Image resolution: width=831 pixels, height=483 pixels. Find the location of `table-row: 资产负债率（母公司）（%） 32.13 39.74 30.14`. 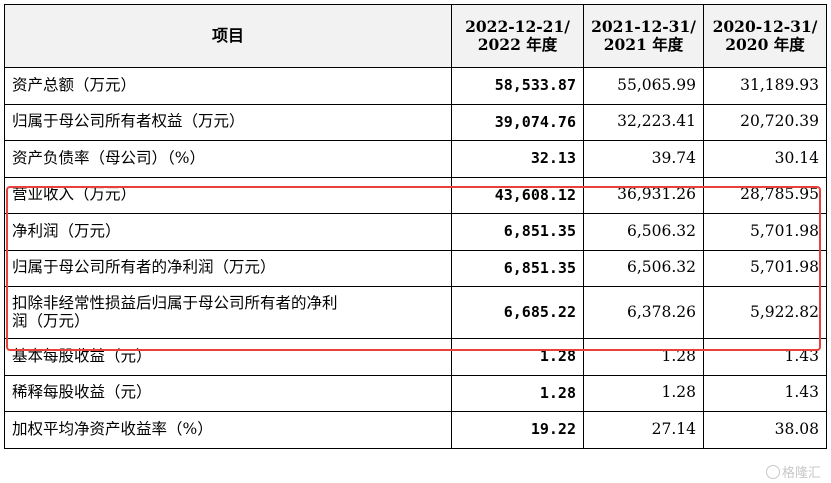

table-row: 资产负债率（母公司）（%） 32.13 39.74 30.14 is located at coordinates (415, 159).